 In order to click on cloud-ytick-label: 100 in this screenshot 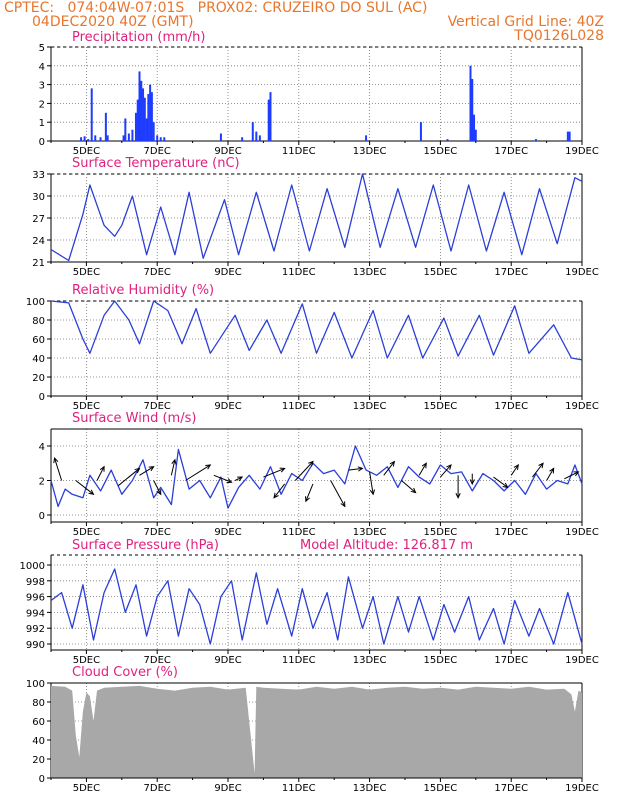, I will do `click(35, 684)`.